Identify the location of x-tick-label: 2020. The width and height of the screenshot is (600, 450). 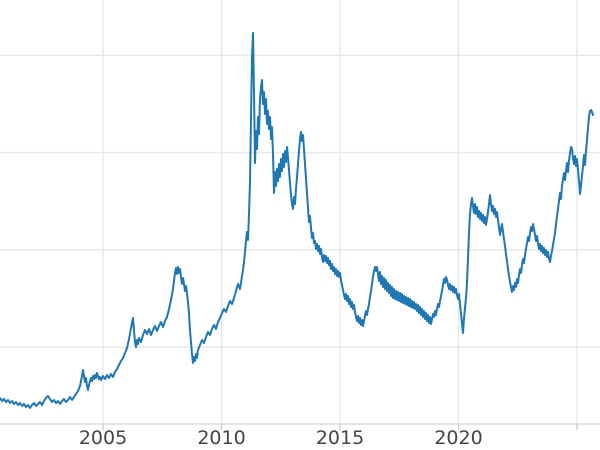
(458, 438).